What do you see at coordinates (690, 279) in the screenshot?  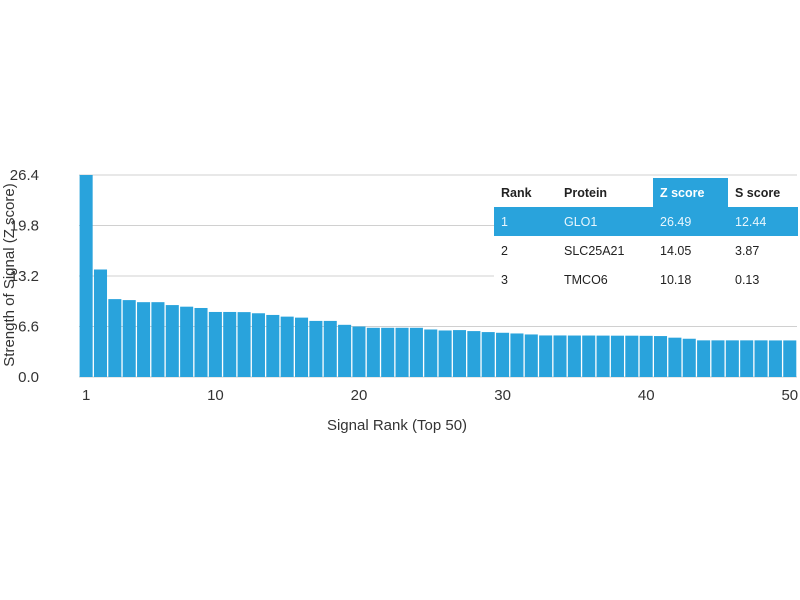 I see `cell-z-score: 10.18` at bounding box center [690, 279].